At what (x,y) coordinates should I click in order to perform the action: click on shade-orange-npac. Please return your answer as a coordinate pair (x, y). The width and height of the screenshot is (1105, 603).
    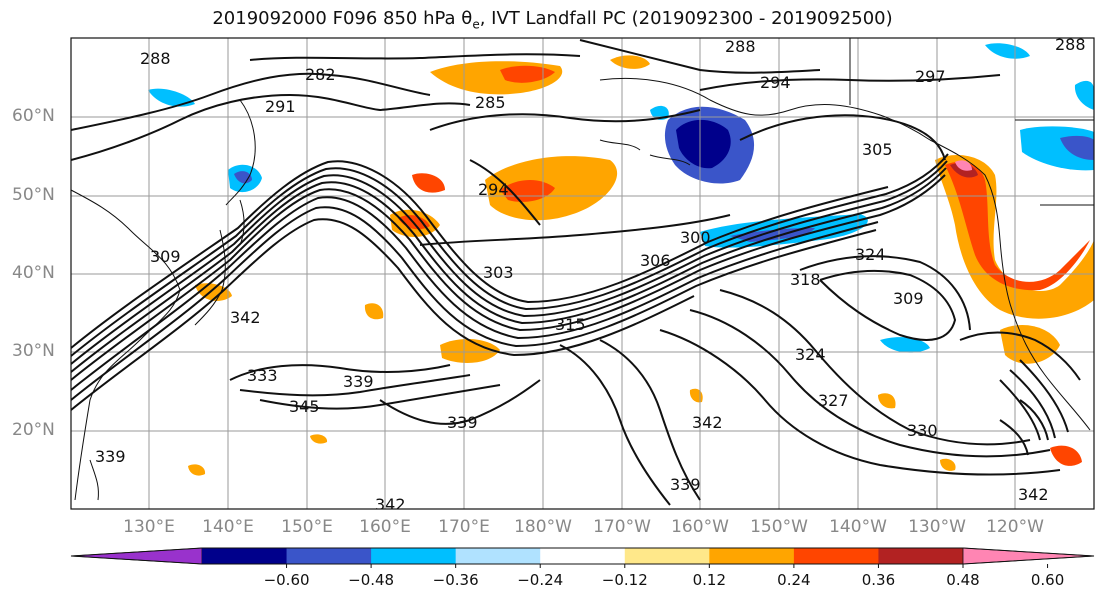
    Looking at the image, I should click on (630, 62).